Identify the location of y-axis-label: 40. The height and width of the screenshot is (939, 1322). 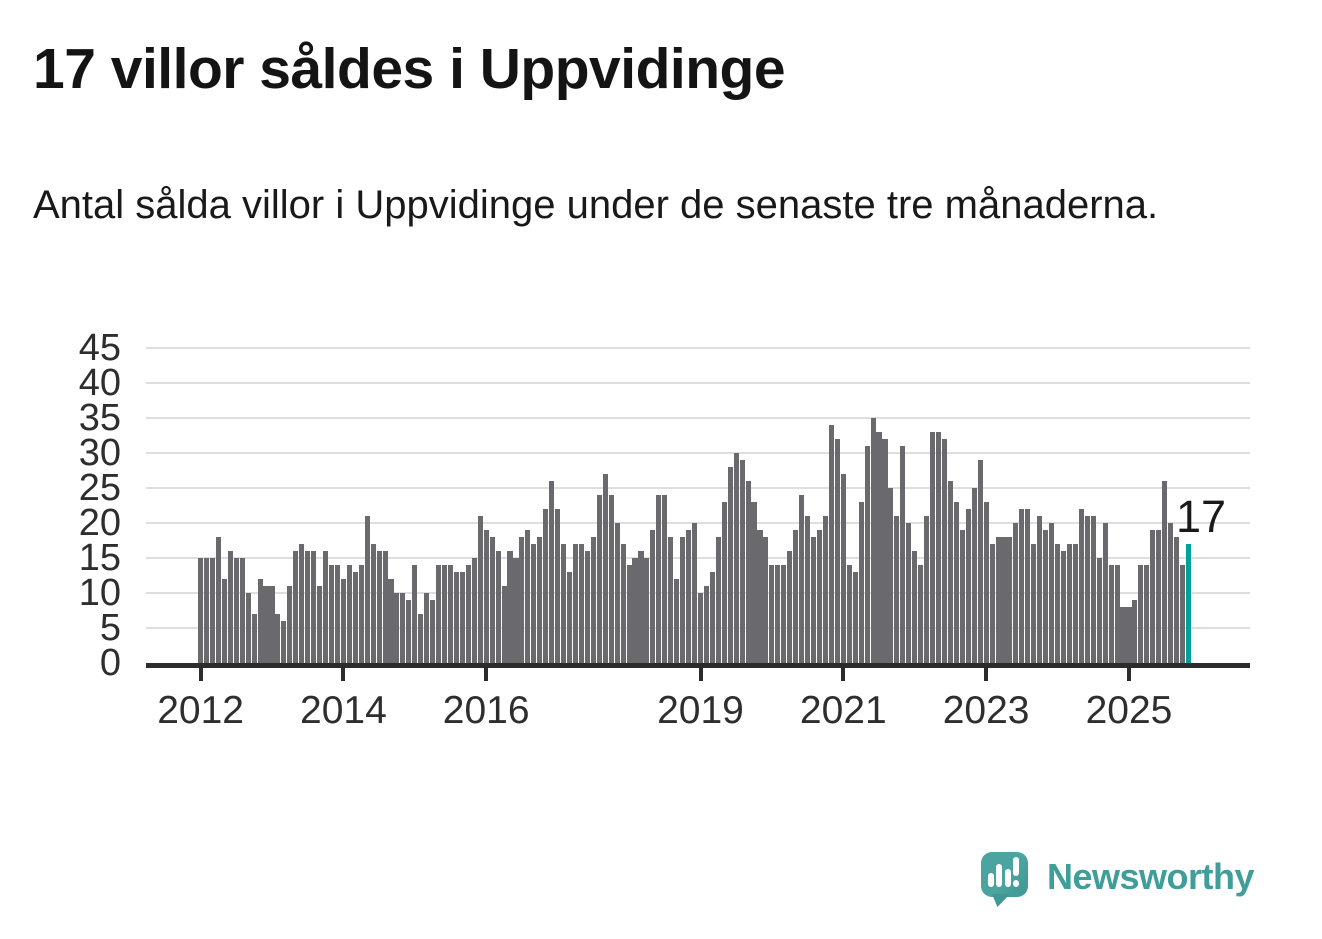
(99, 383).